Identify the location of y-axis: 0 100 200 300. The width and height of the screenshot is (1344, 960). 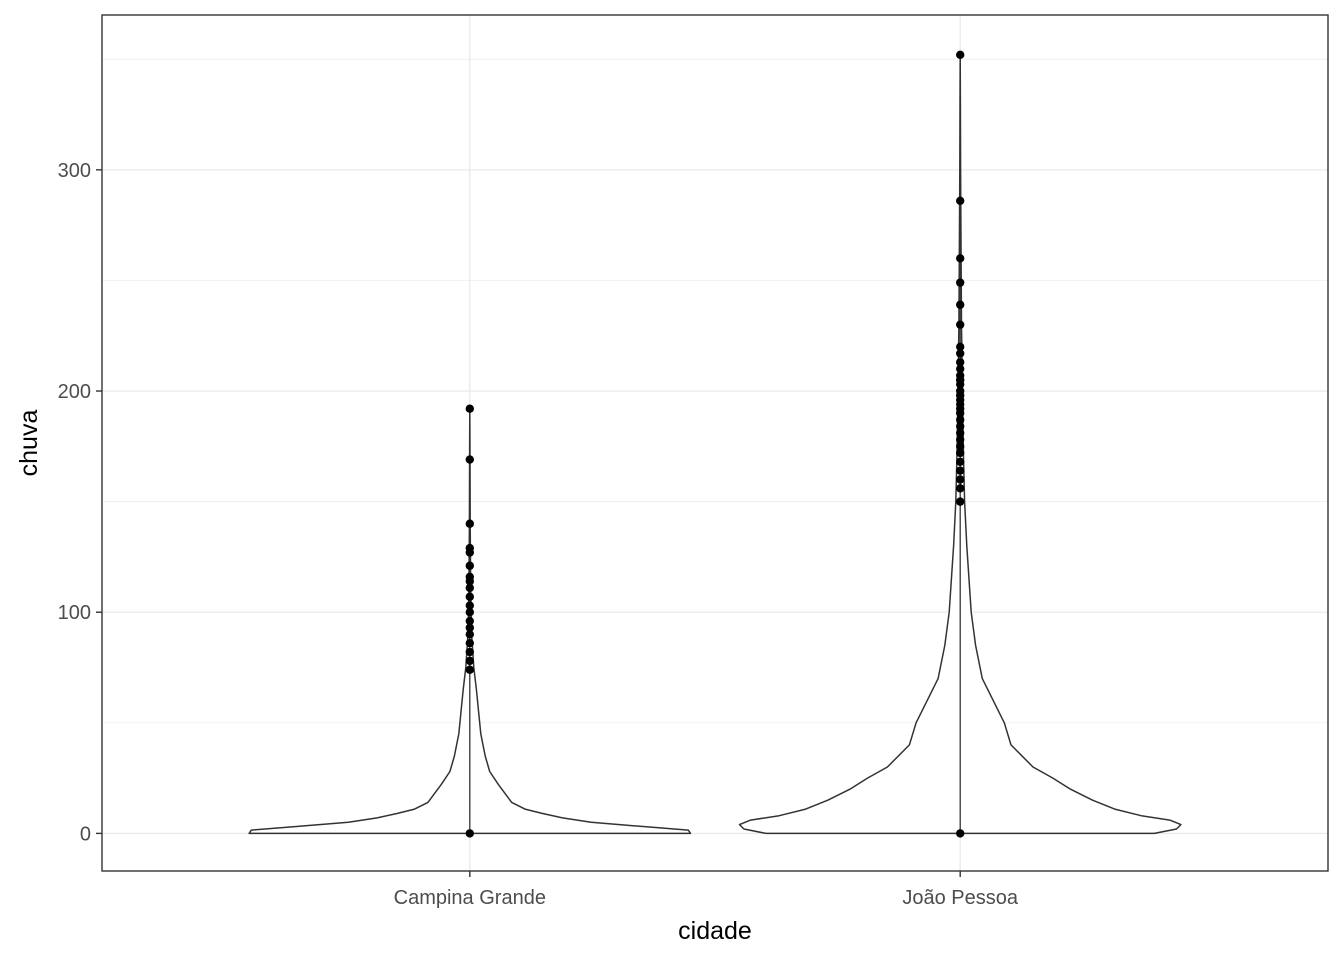
(80, 502).